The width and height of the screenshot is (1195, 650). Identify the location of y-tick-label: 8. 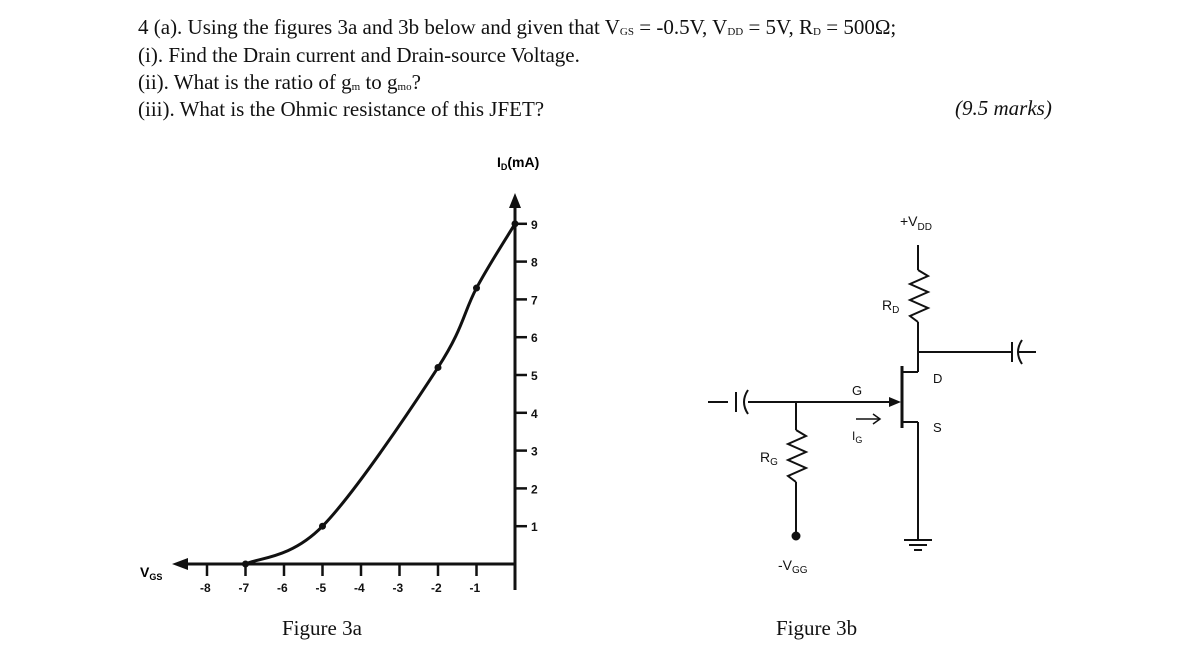
(534, 263).